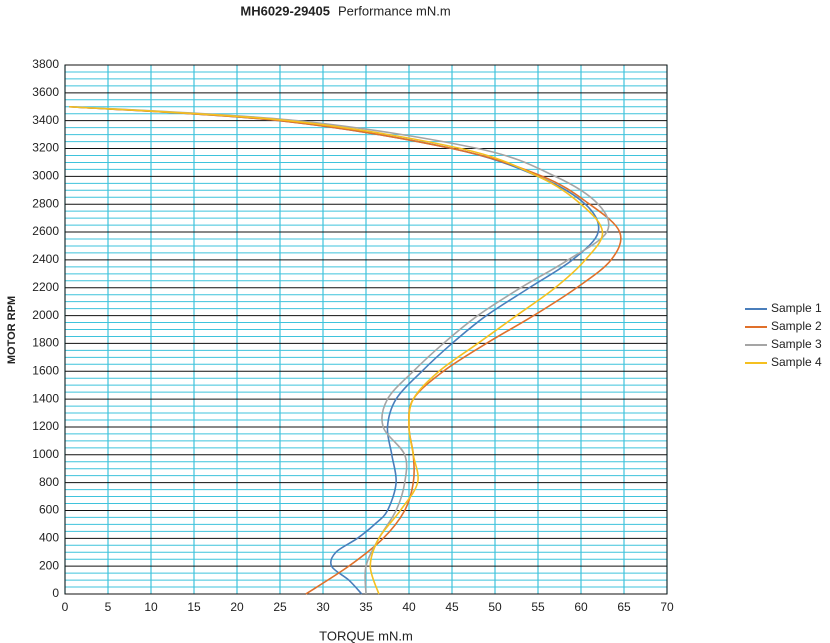 The image size is (830, 643). What do you see at coordinates (45, 64) in the screenshot?
I see `y-tick-label: 3800` at bounding box center [45, 64].